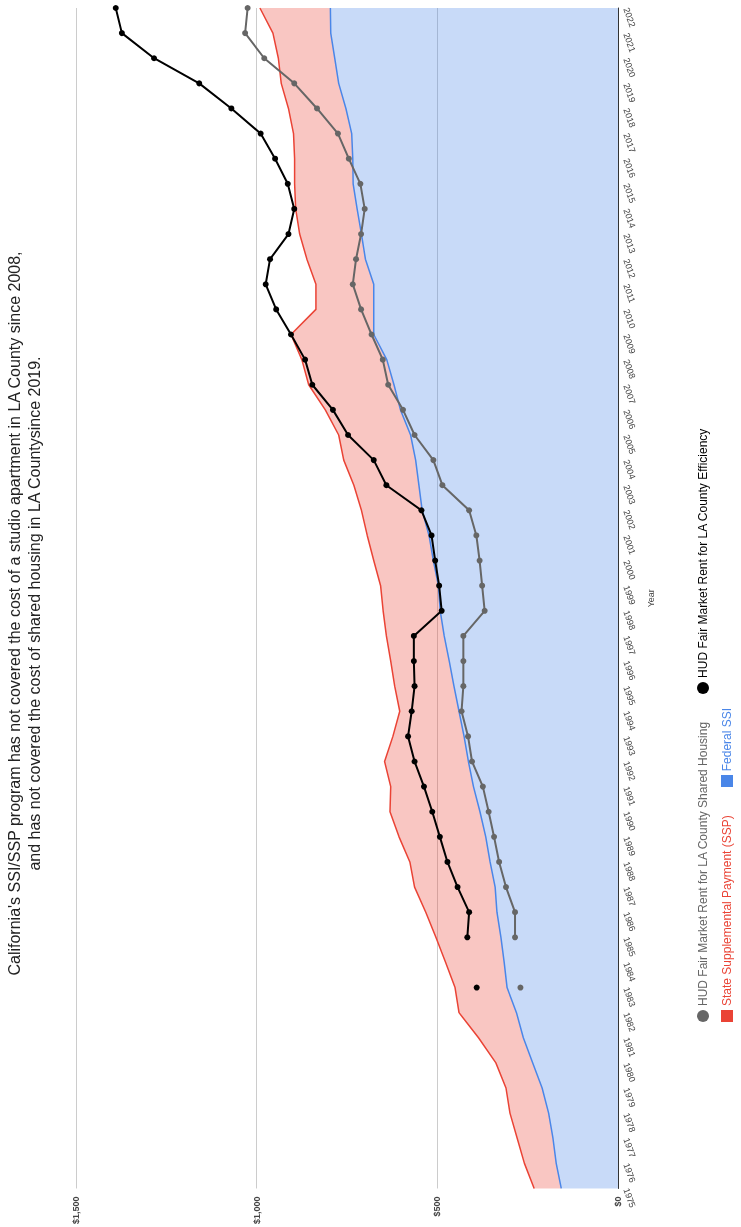 This screenshot has height=1227, width=741. What do you see at coordinates (629, 369) in the screenshot?
I see `y-tick-label: 2008` at bounding box center [629, 369].